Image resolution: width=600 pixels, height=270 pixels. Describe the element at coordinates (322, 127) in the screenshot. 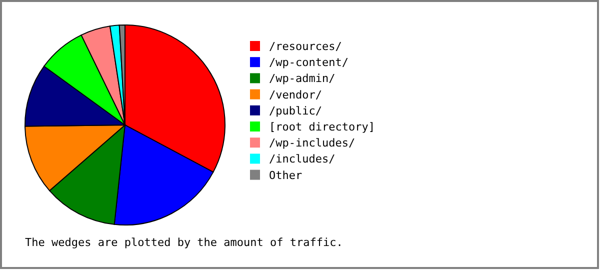

I see `legend-label: [root directory]` at that location.